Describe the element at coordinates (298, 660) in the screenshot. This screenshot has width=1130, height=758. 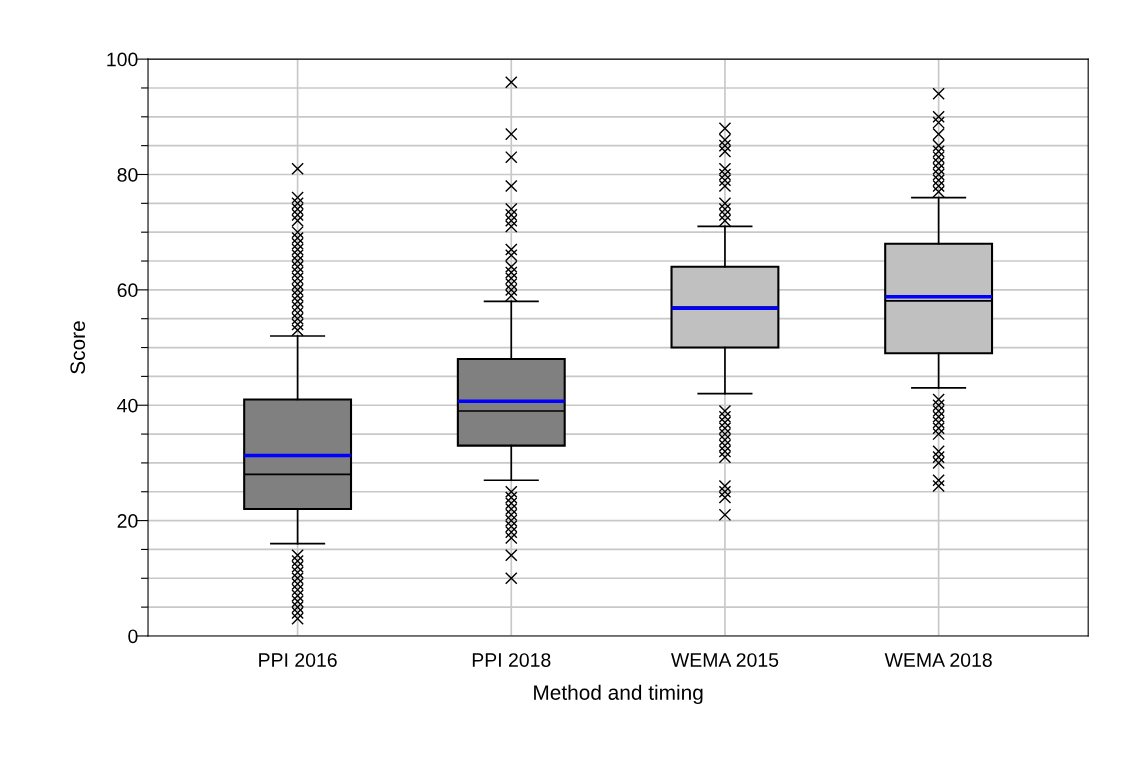
I see `x-tick-label: PPI 2016` at that location.